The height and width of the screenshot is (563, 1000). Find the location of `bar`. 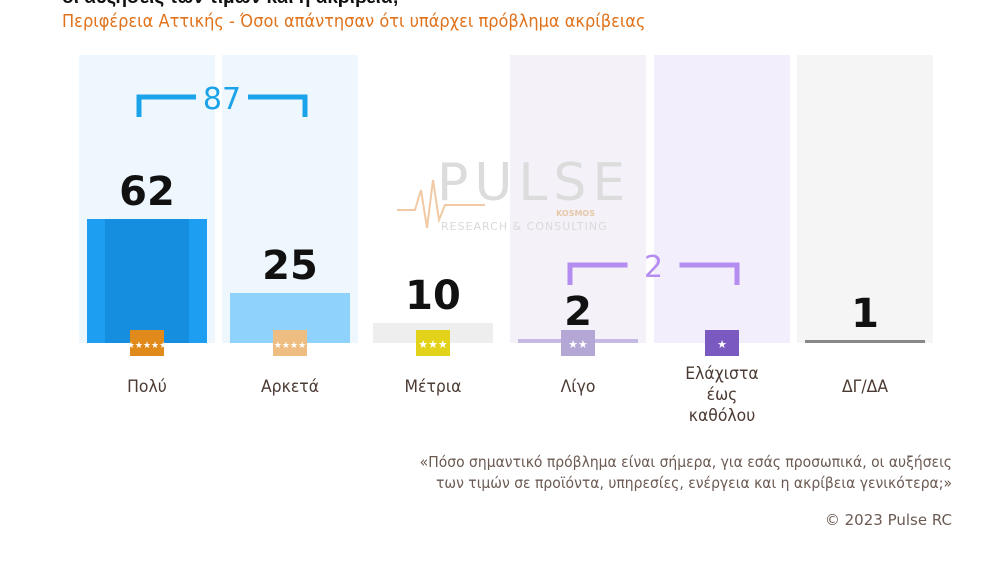

bar is located at coordinates (865, 341).